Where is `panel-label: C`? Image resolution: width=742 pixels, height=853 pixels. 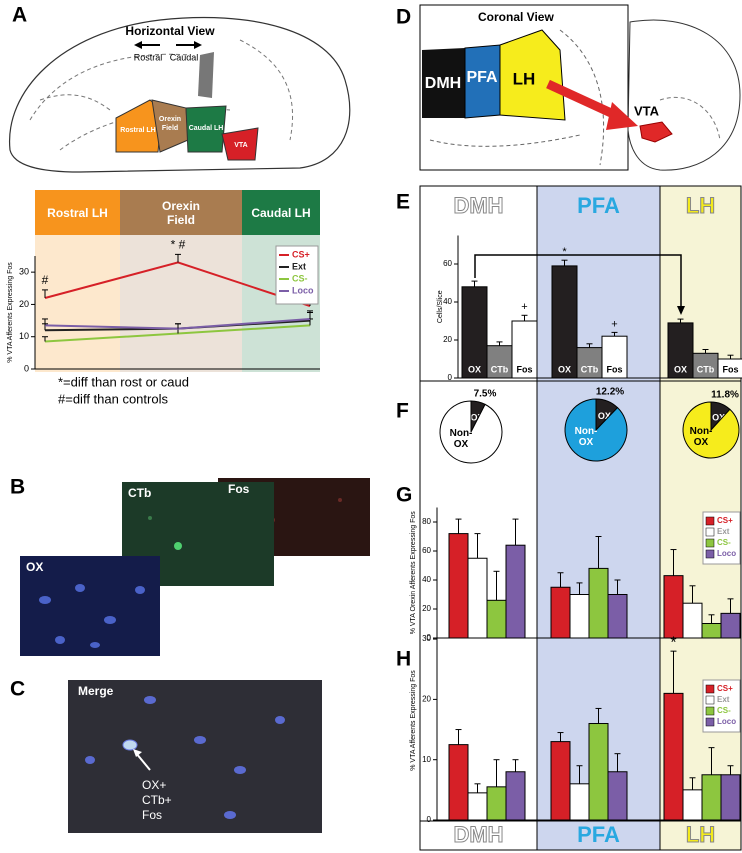
panel-label: C is located at coordinates (17, 689).